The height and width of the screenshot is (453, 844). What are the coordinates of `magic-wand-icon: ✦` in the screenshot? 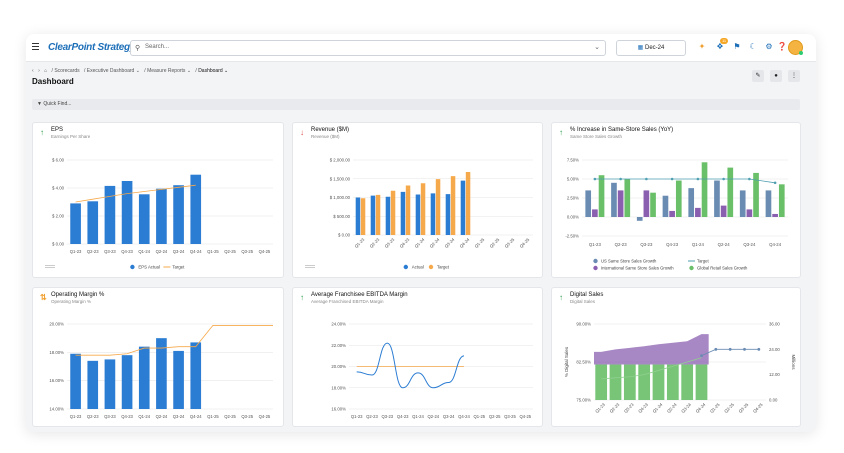 It's located at (702, 46).